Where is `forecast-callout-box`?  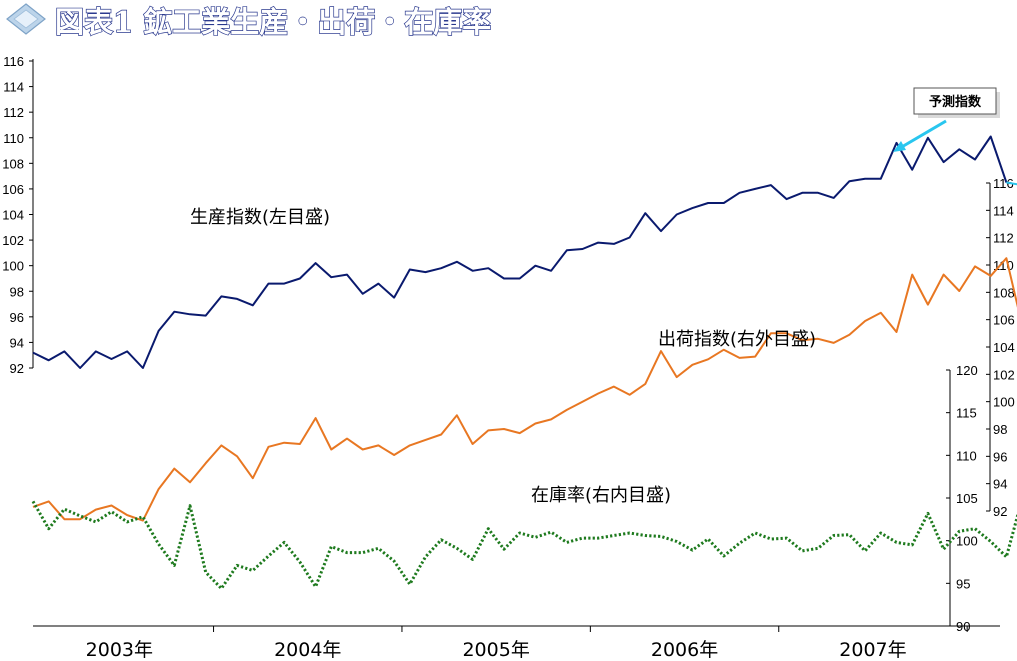 forecast-callout-box is located at coordinates (955, 101).